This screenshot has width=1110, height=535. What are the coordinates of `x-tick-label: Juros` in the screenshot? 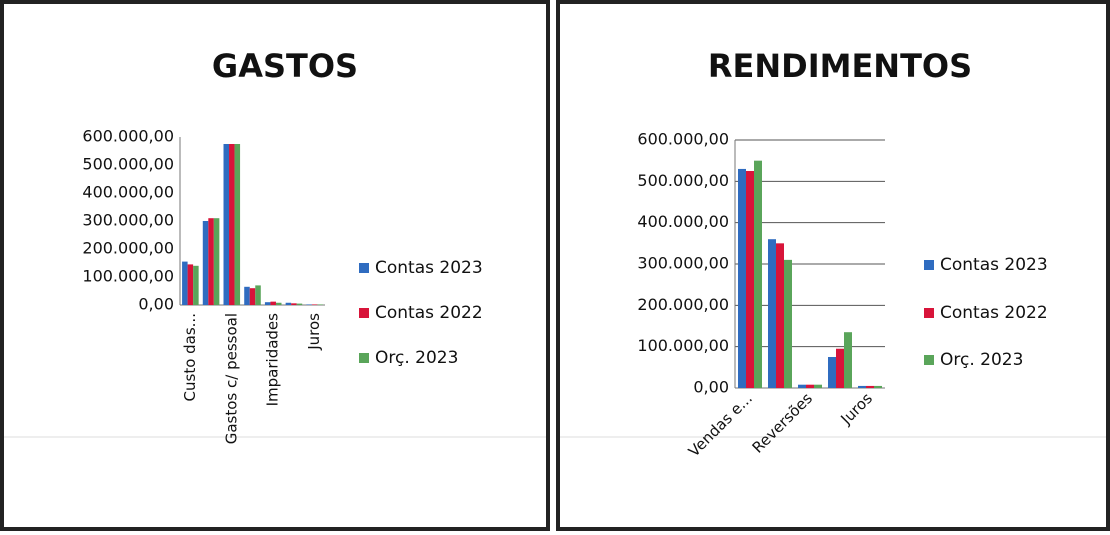 It's located at (314, 332).